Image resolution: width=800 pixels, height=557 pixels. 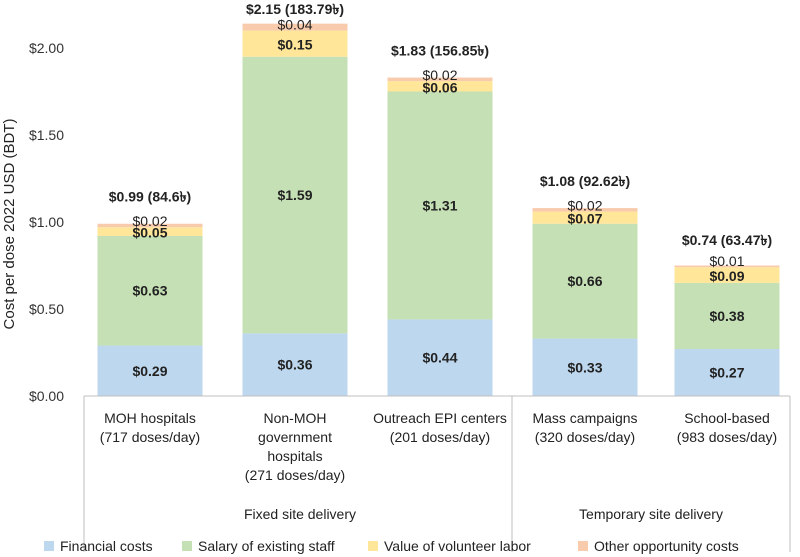 I want to click on group-label: Fixed site delivery, so click(x=300, y=514).